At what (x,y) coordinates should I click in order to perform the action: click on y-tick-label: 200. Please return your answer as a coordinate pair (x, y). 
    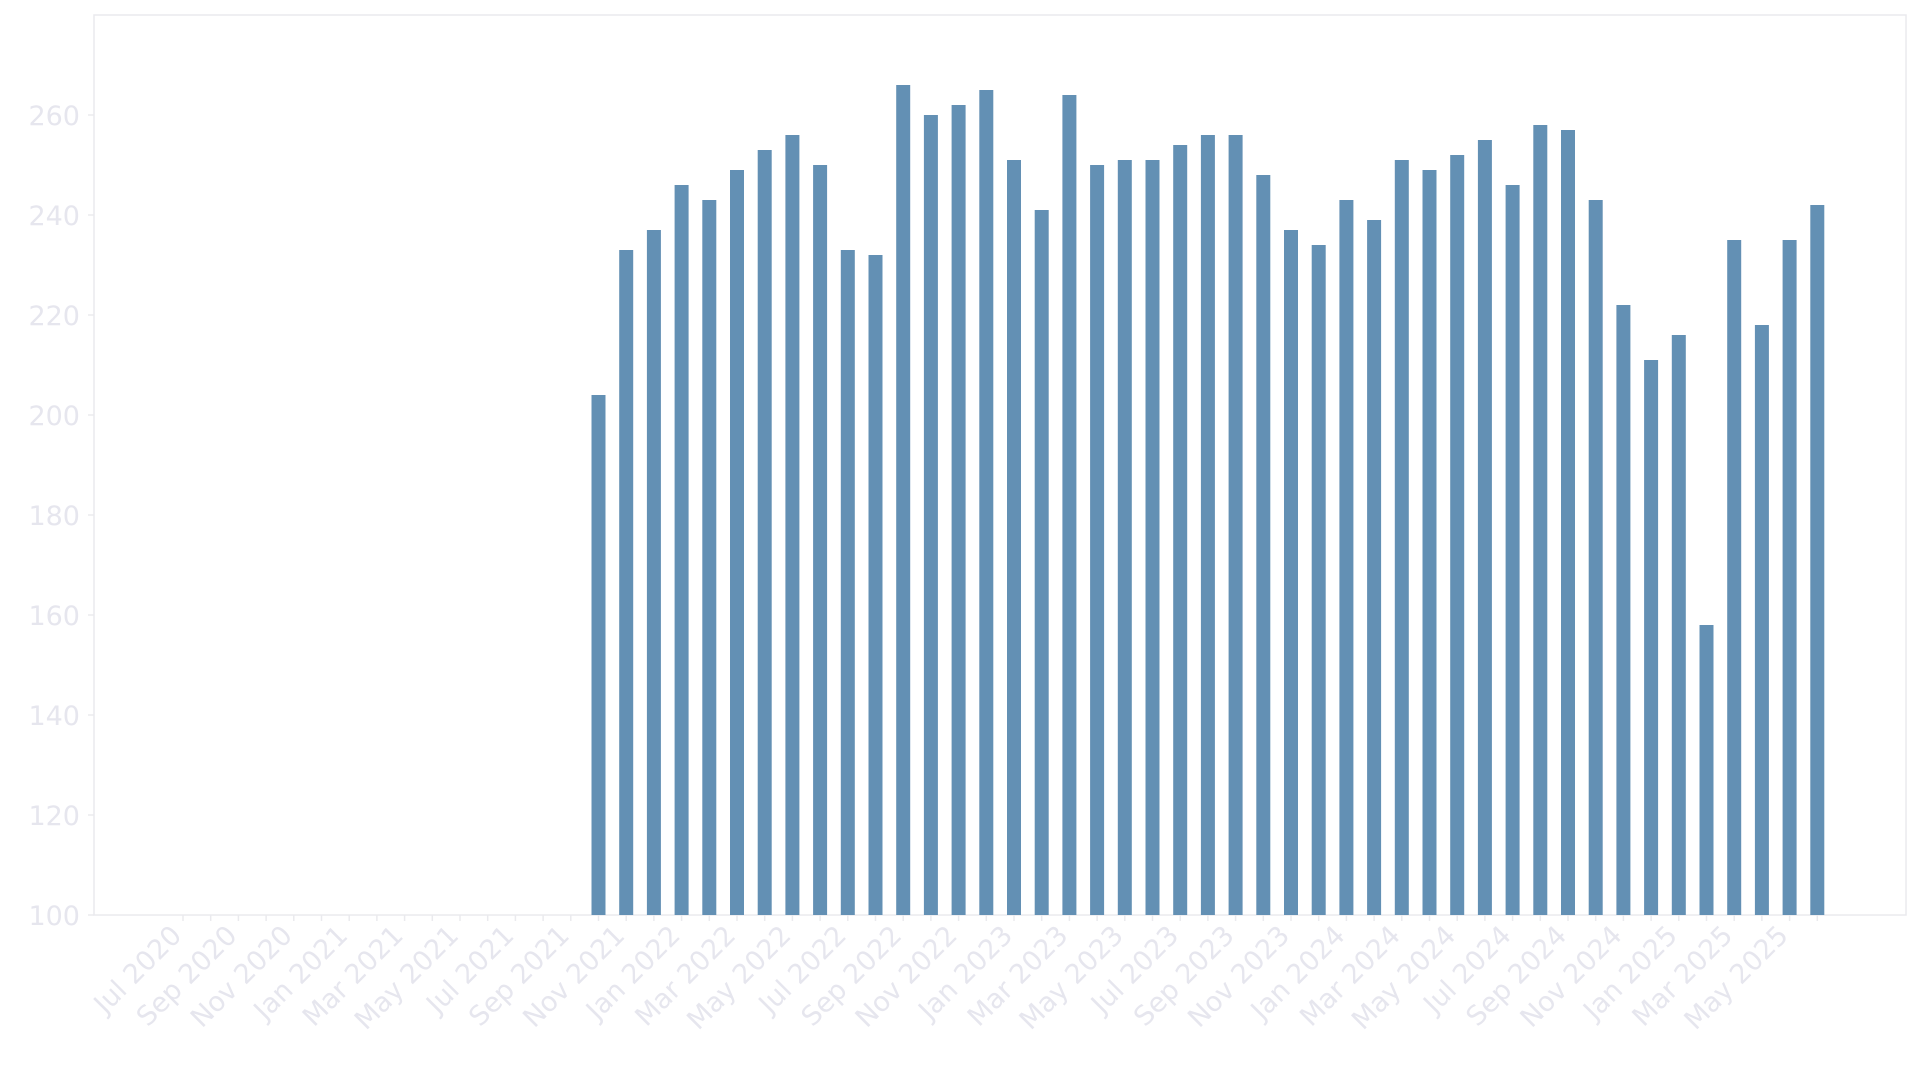
    Looking at the image, I should click on (54, 416).